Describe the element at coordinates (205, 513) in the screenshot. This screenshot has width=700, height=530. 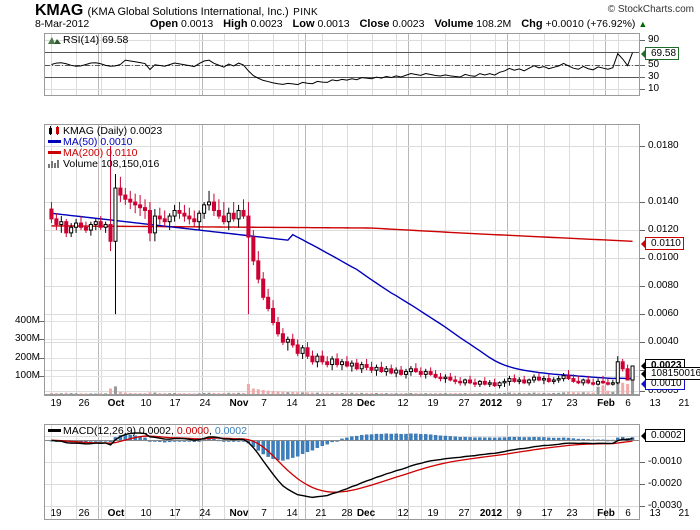
I see `xaxis-tick-label: 24` at that location.